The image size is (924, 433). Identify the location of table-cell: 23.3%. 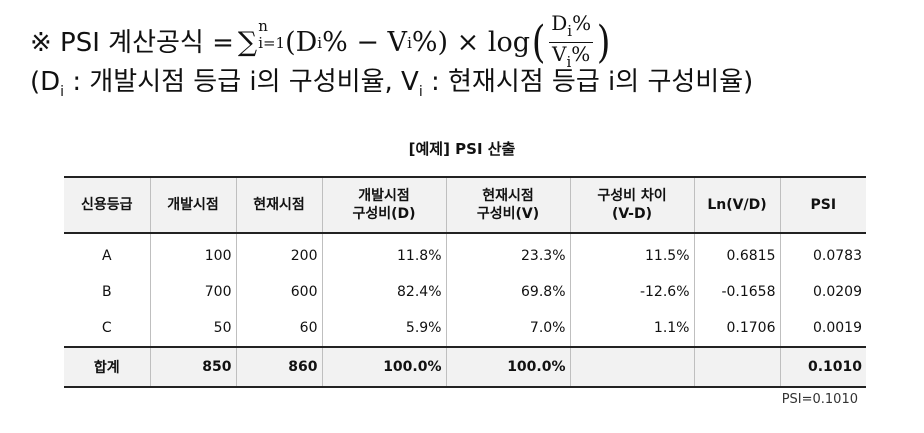
(508, 253).